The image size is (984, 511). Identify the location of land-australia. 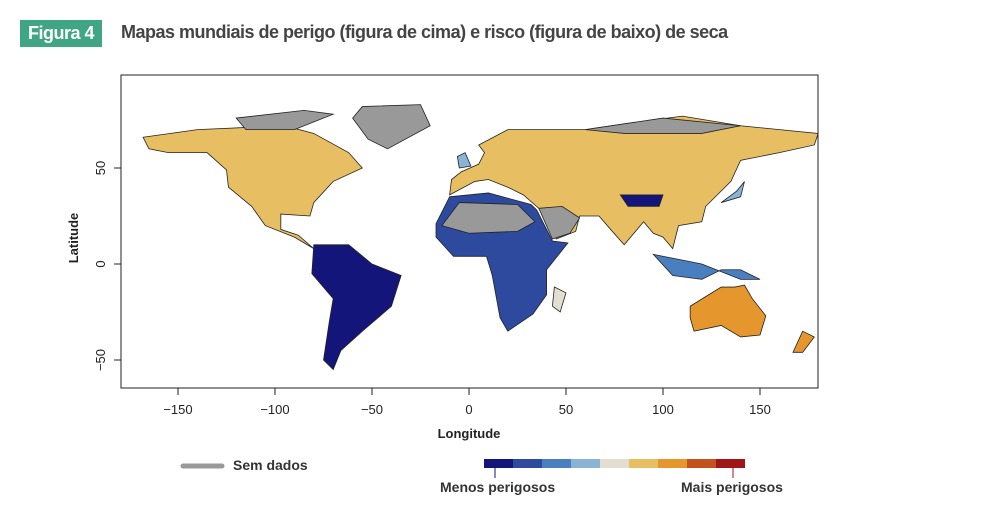
(728, 311).